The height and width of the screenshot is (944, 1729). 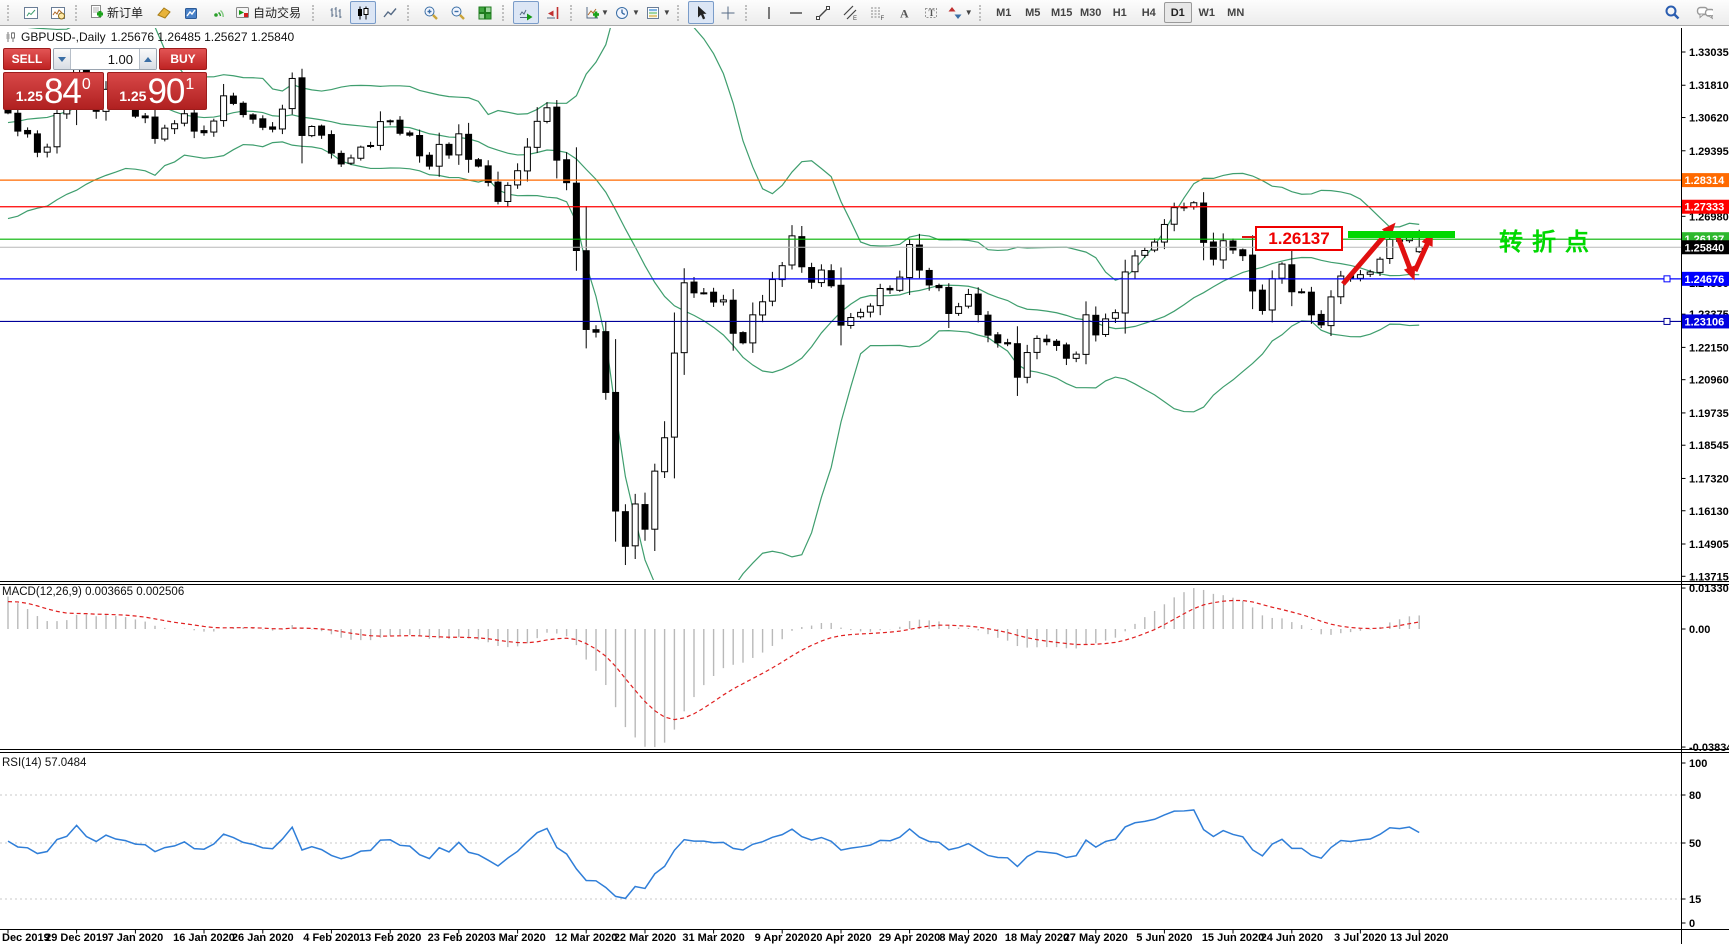 I want to click on templates-button: ▼, so click(x=658, y=12).